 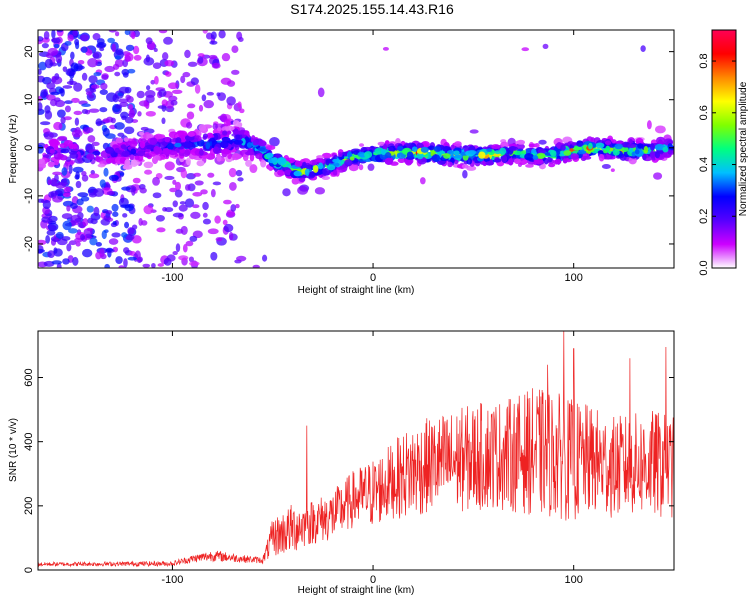 What do you see at coordinates (29, 100) in the screenshot?
I see `y-tick-label: 10` at bounding box center [29, 100].